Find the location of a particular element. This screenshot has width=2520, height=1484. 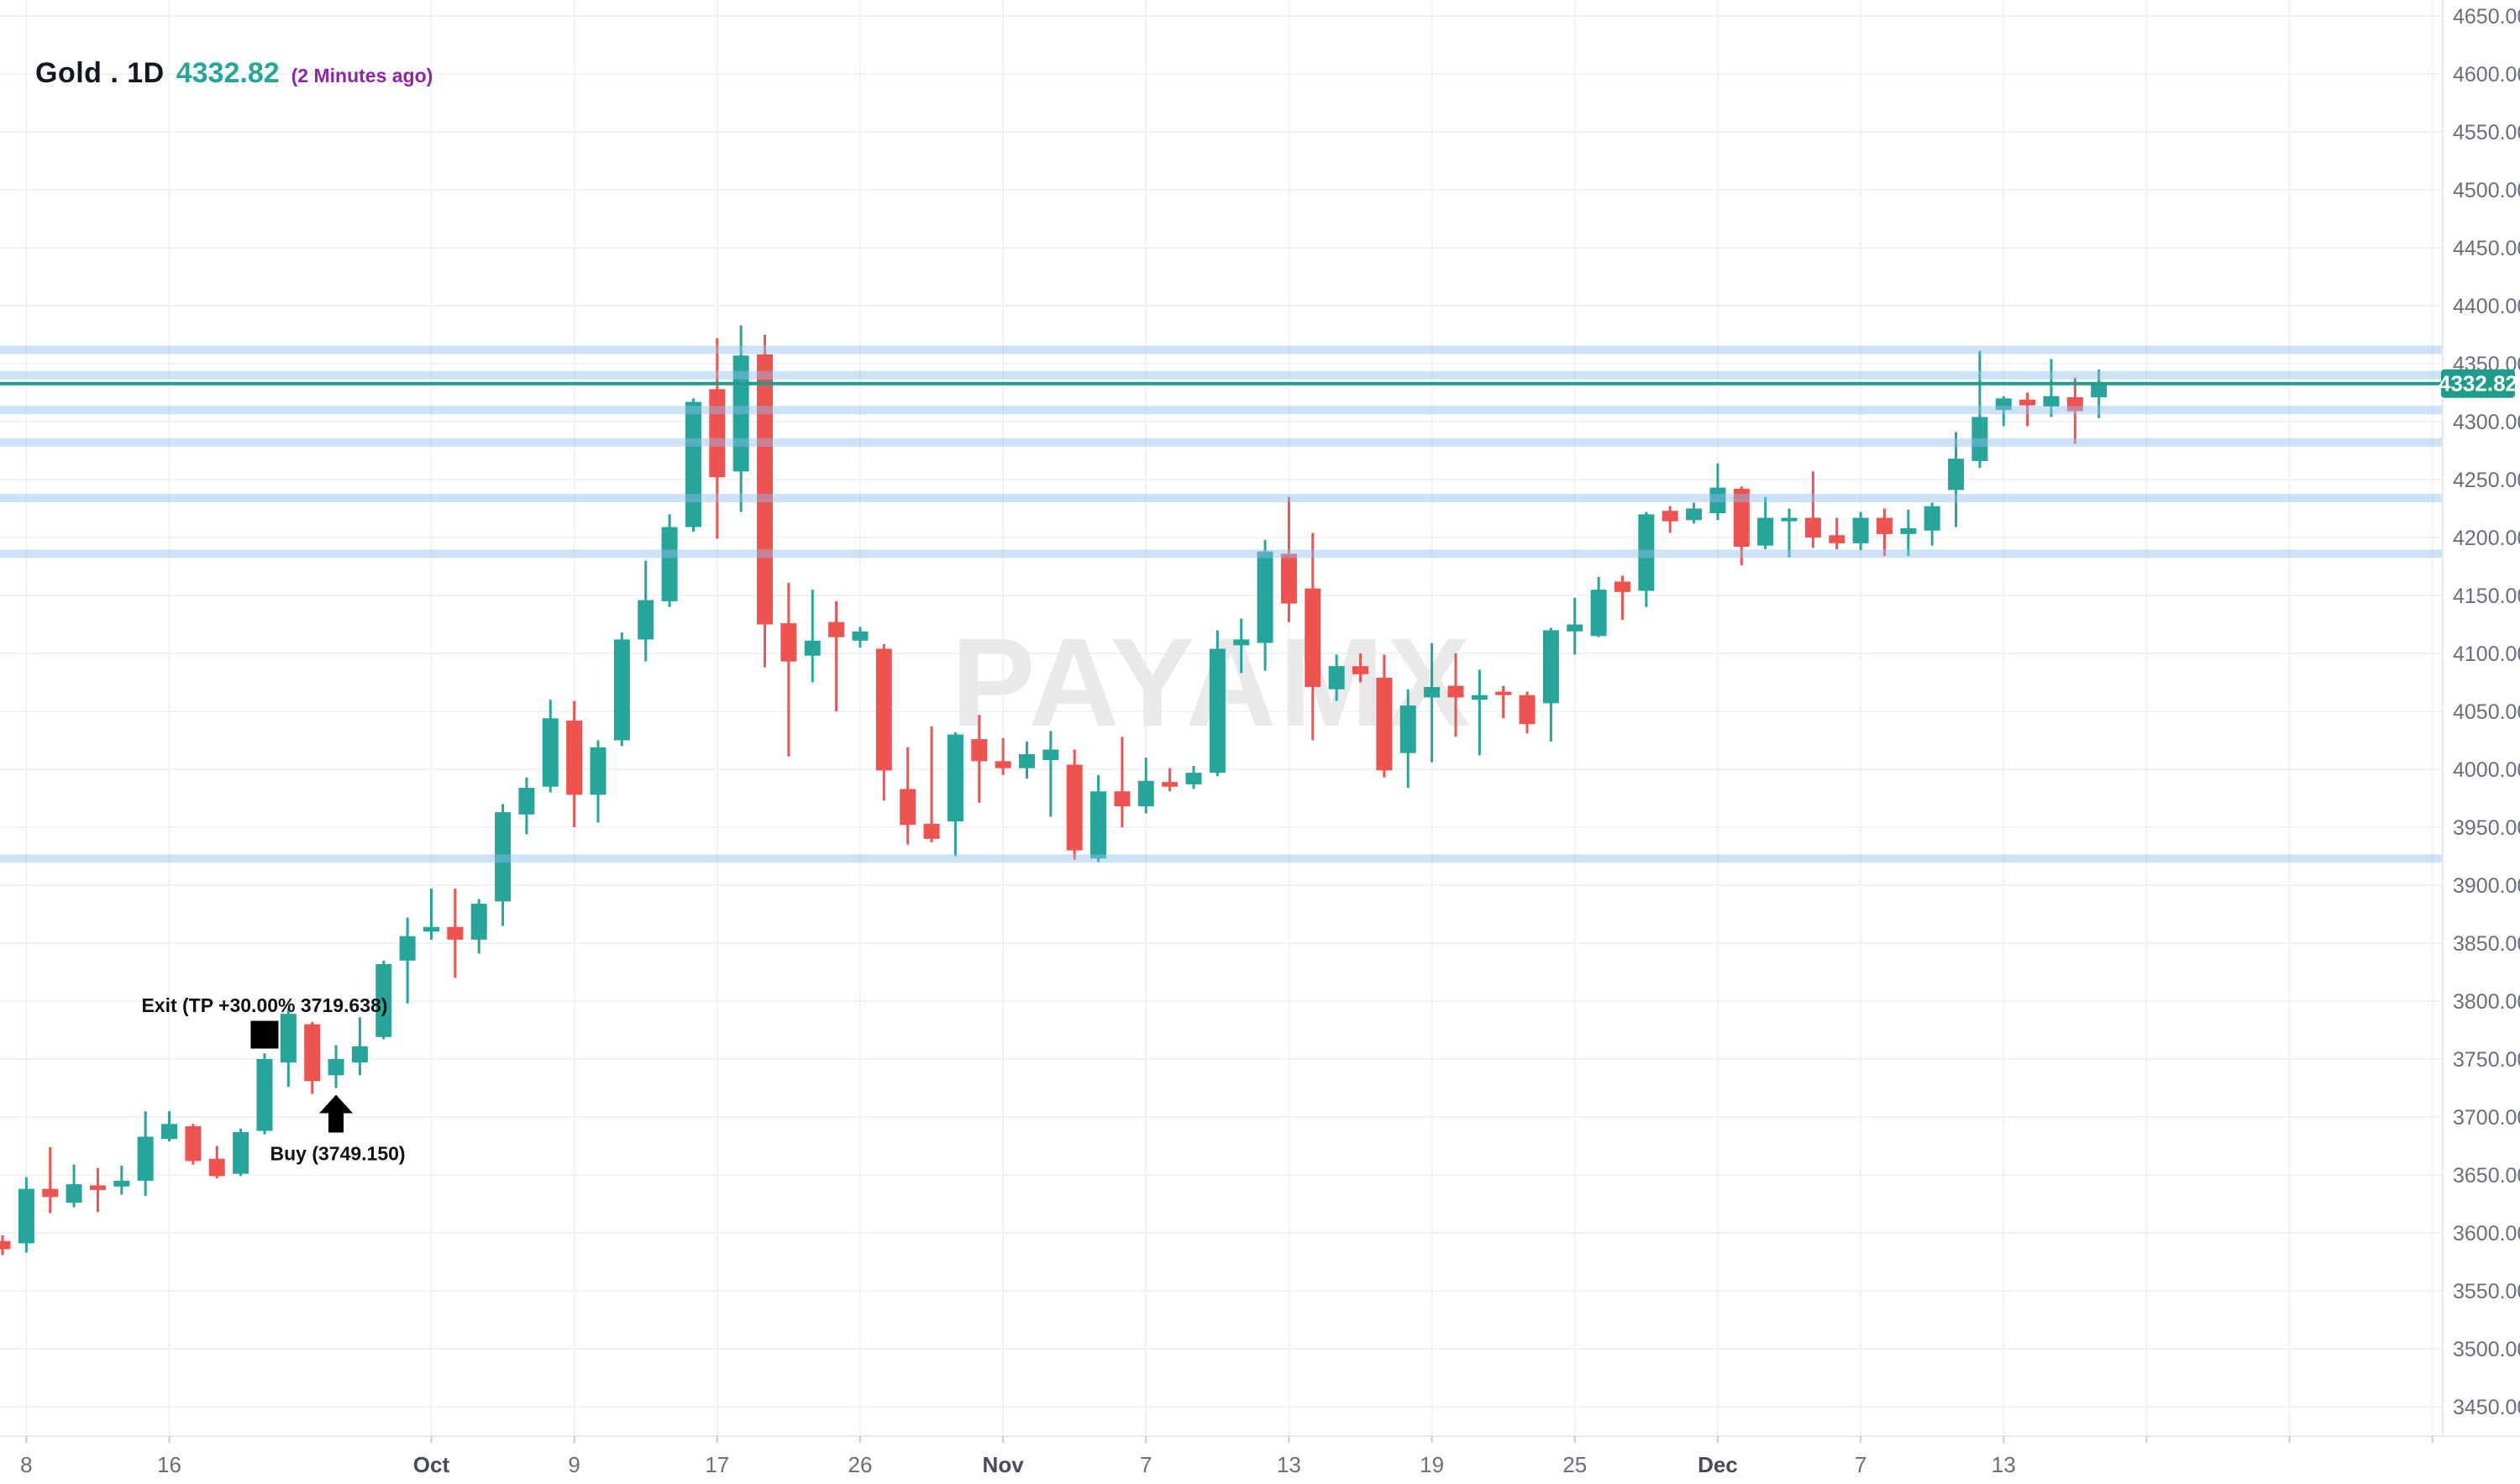

price-axis-label: 4550.00 is located at coordinates (2486, 133).